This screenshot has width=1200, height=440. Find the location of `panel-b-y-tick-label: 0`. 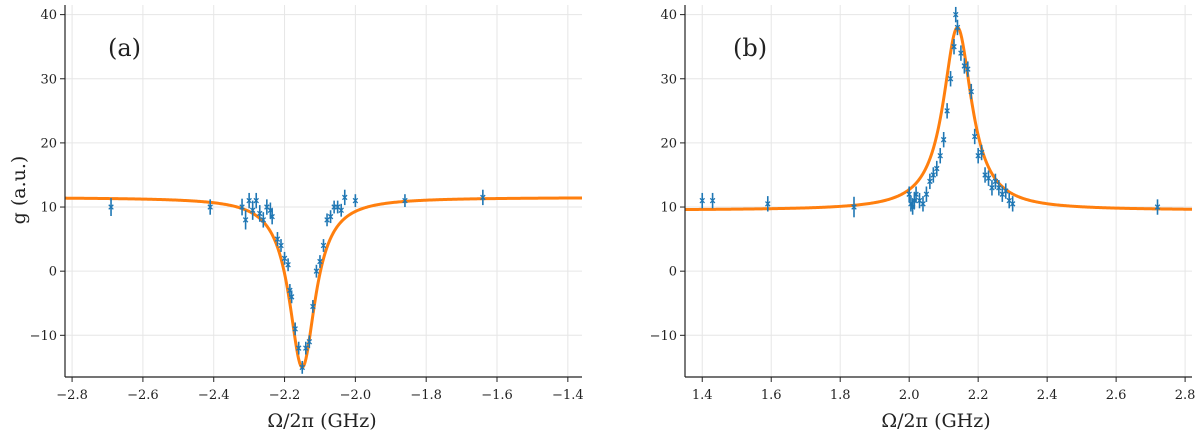

panel-b-y-tick-label: 0 is located at coordinates (673, 272).